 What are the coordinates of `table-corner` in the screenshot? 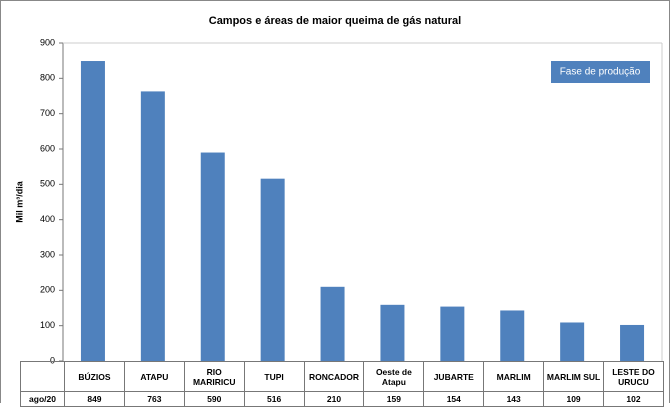 It's located at (42, 376).